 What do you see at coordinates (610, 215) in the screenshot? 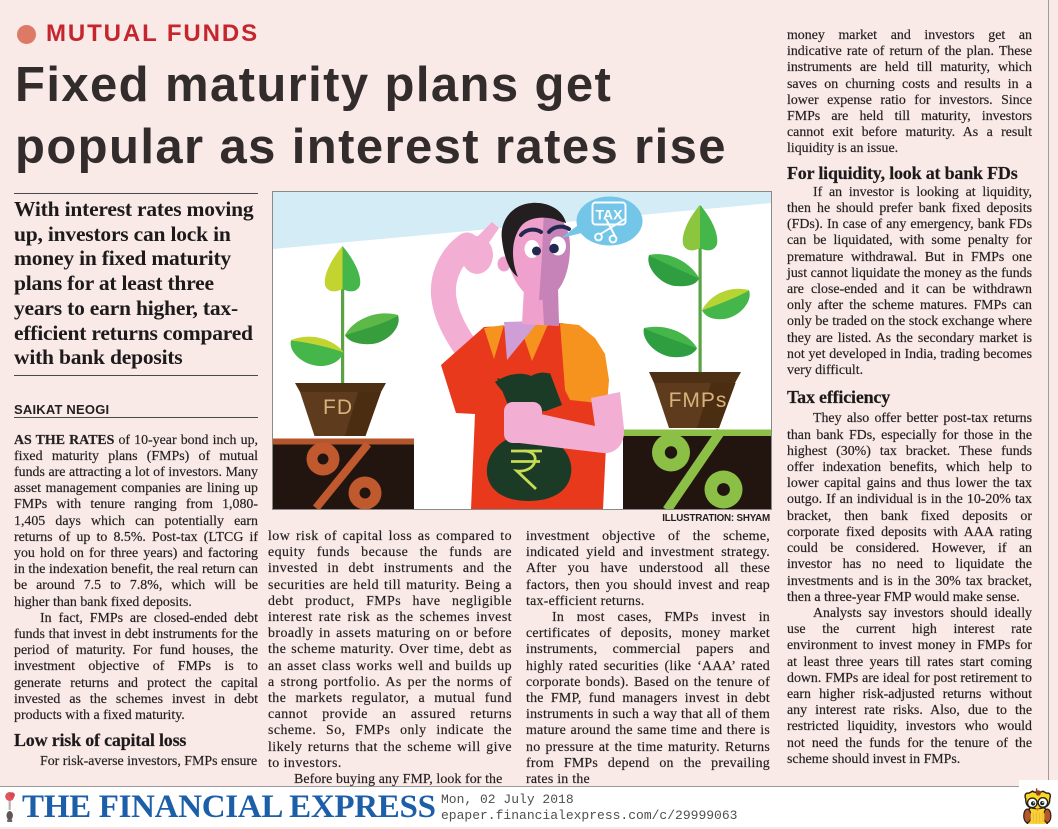
I see `svg-text: TAX` at bounding box center [610, 215].